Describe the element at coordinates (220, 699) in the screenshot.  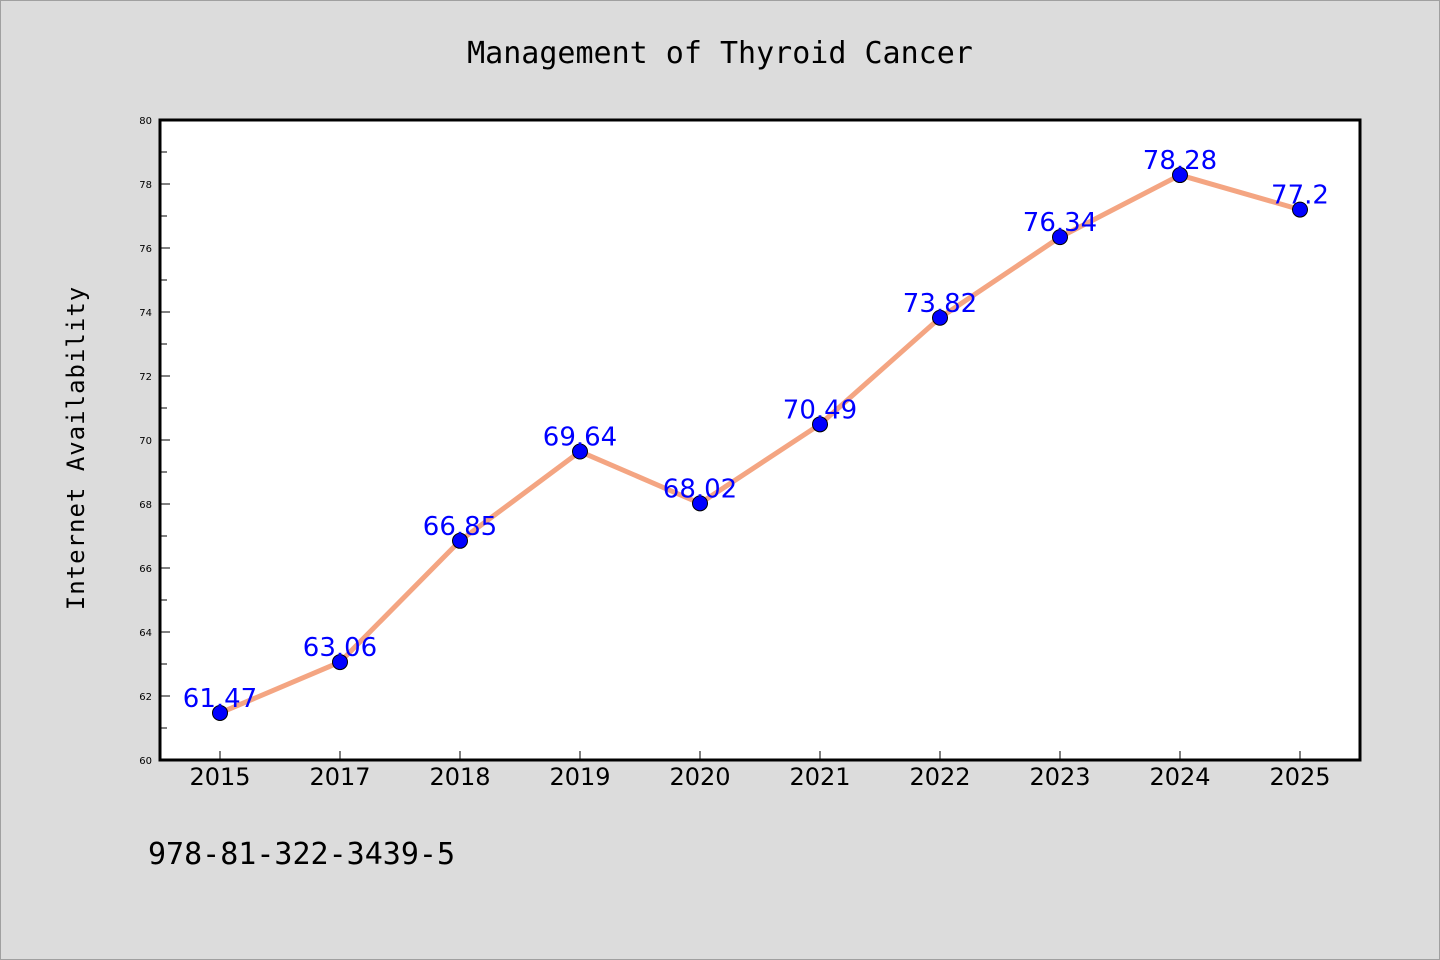
I see `data-label: 61.47` at that location.